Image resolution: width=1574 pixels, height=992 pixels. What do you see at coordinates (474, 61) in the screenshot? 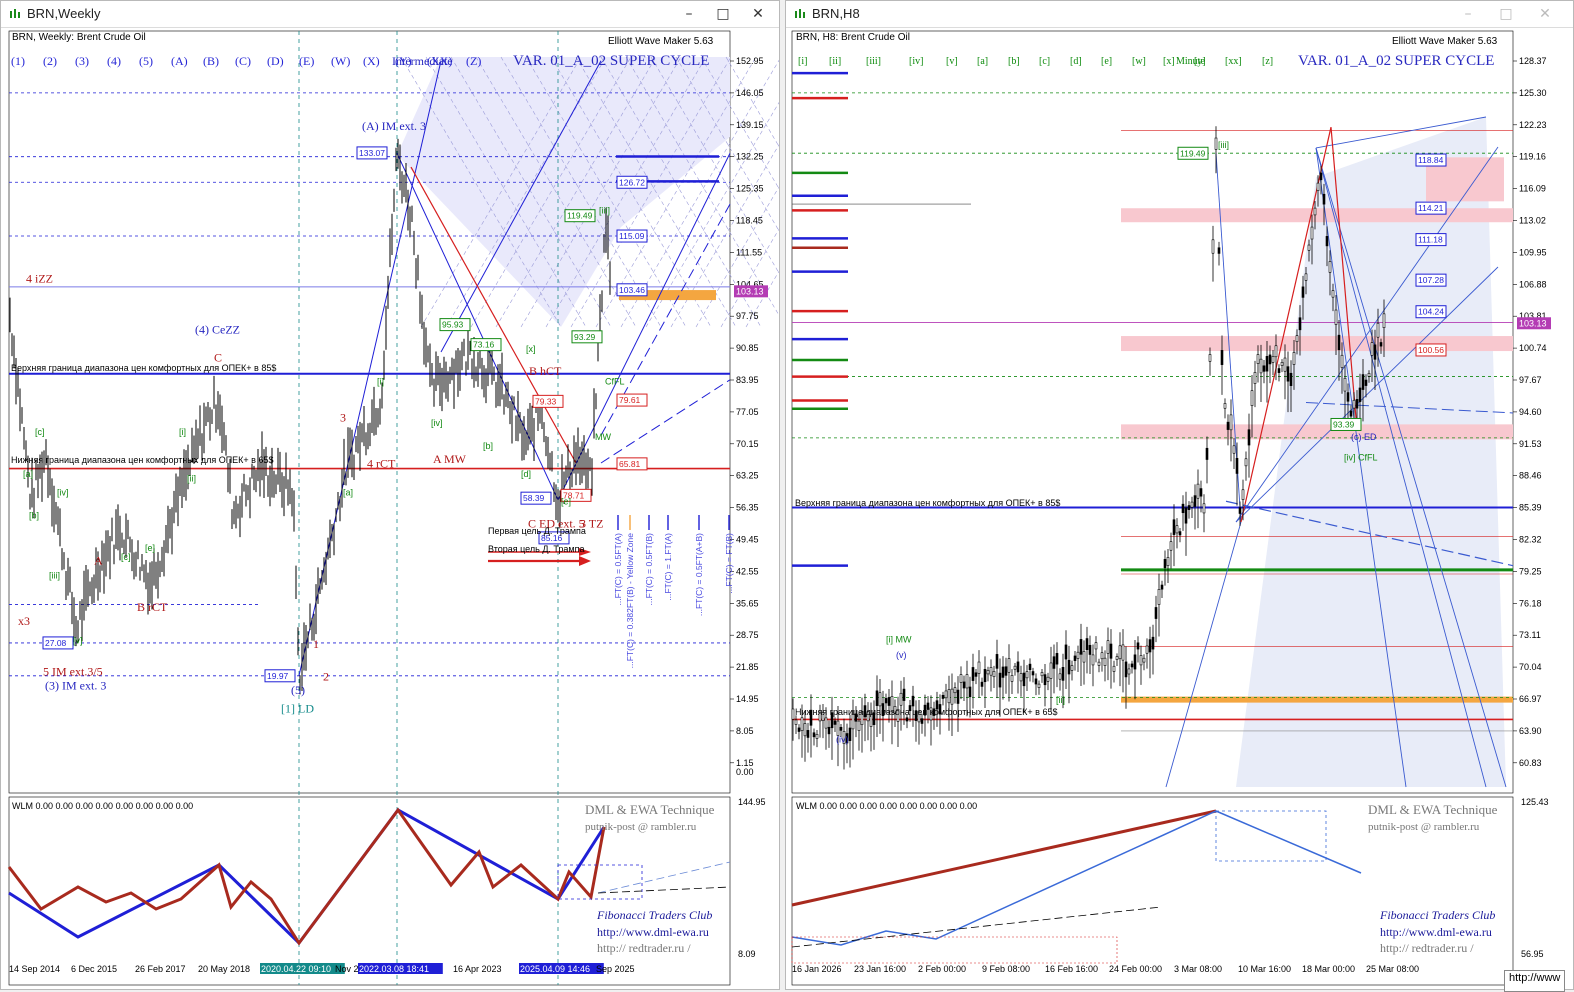
I see `degree-button-14: (Z)` at bounding box center [474, 61].